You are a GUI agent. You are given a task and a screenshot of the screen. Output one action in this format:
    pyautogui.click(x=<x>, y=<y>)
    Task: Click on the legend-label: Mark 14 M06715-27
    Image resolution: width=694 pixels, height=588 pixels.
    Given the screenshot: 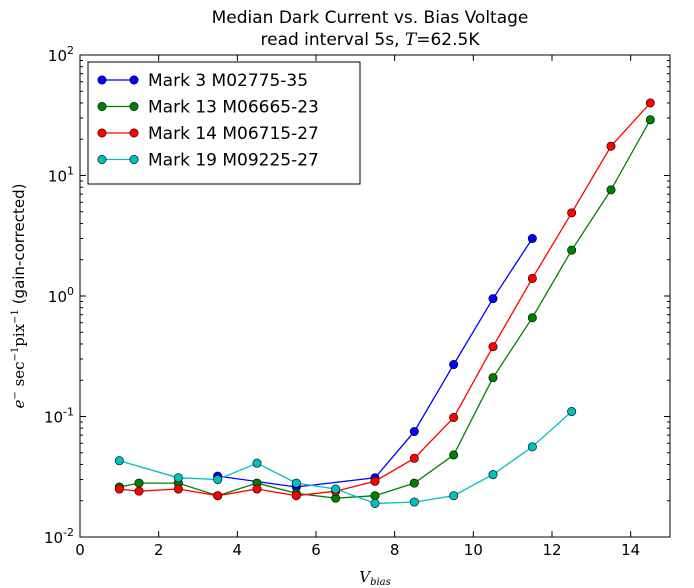 What is the action you would take?
    pyautogui.click(x=233, y=134)
    